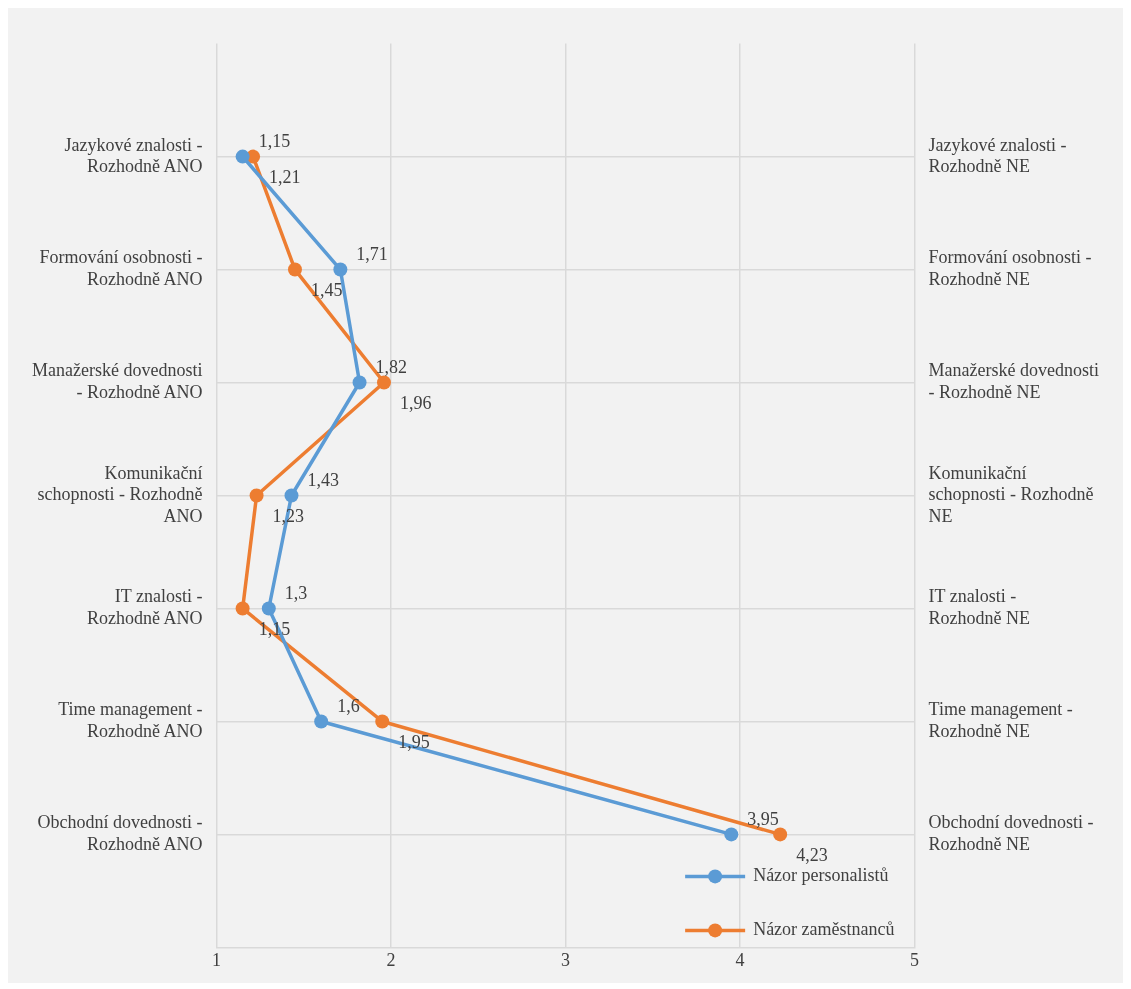 This screenshot has height=989, width=1131. Describe the element at coordinates (415, 403) in the screenshot. I see `data-label: 1,96` at that location.